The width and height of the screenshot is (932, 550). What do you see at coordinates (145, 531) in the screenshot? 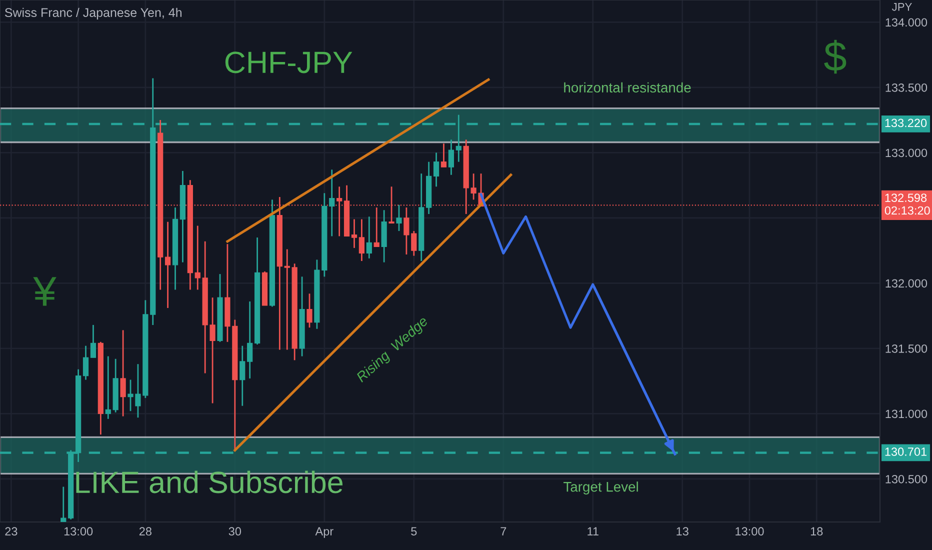
I see `x-tick-label: 28` at bounding box center [145, 531].